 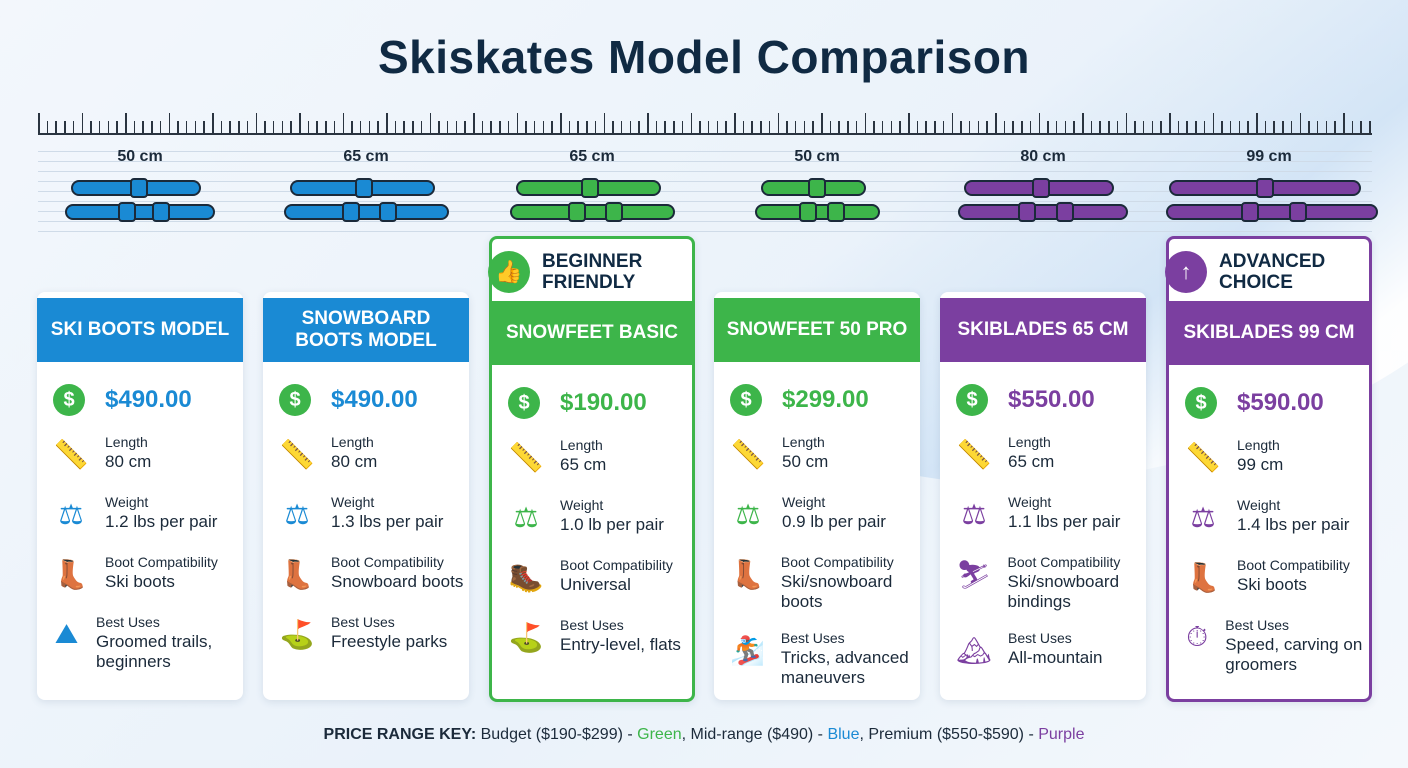 What do you see at coordinates (1269, 156) in the screenshot?
I see `ski-length-label: 99 cm` at bounding box center [1269, 156].